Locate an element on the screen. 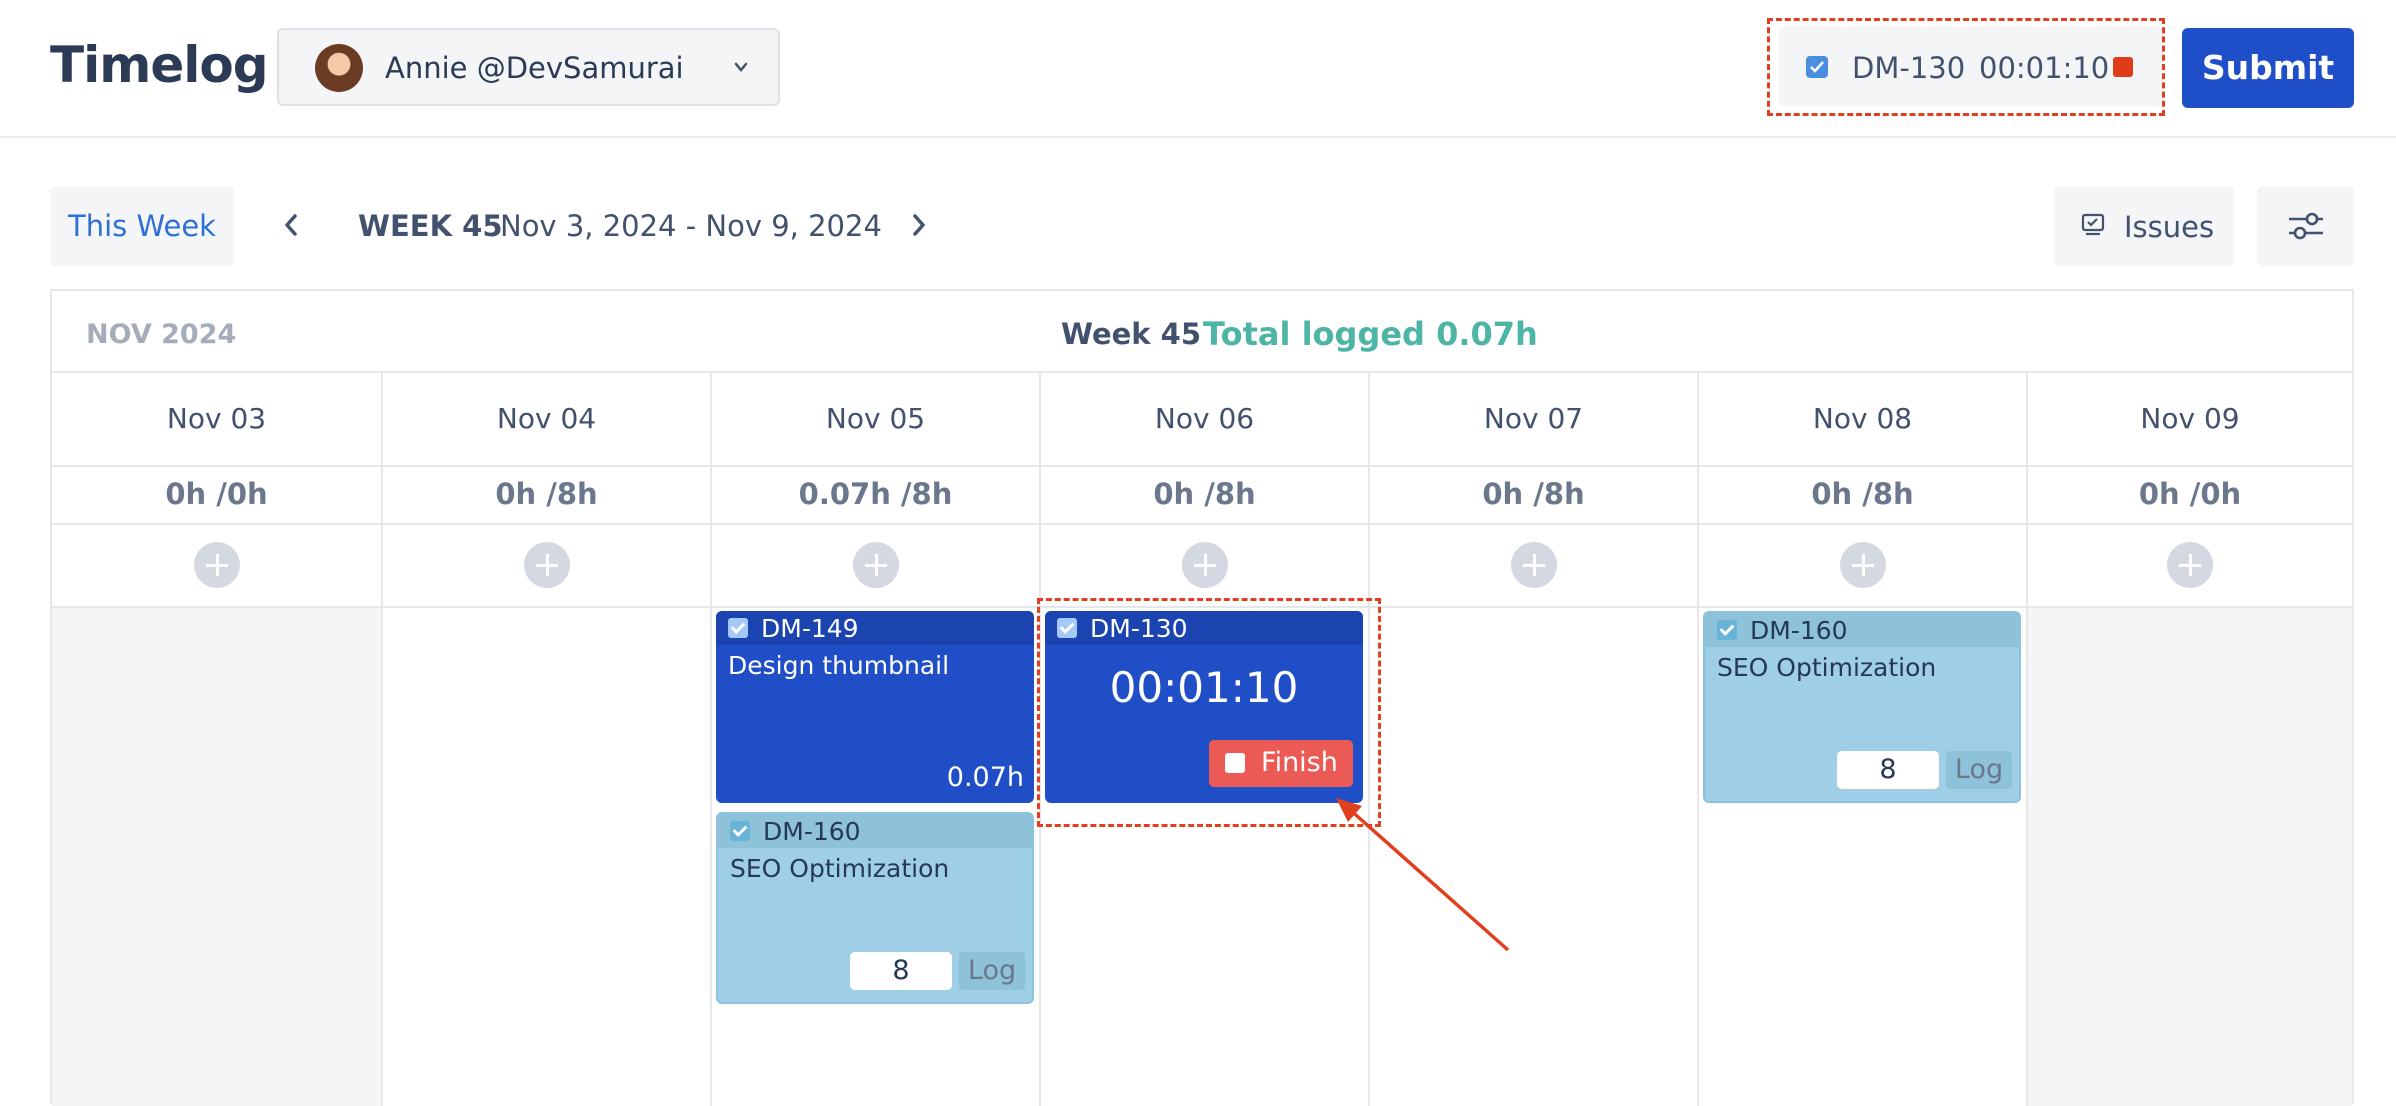 This screenshot has width=2396, height=1106. day-column: Nov 09 0h /0h is located at coordinates (2189, 739).